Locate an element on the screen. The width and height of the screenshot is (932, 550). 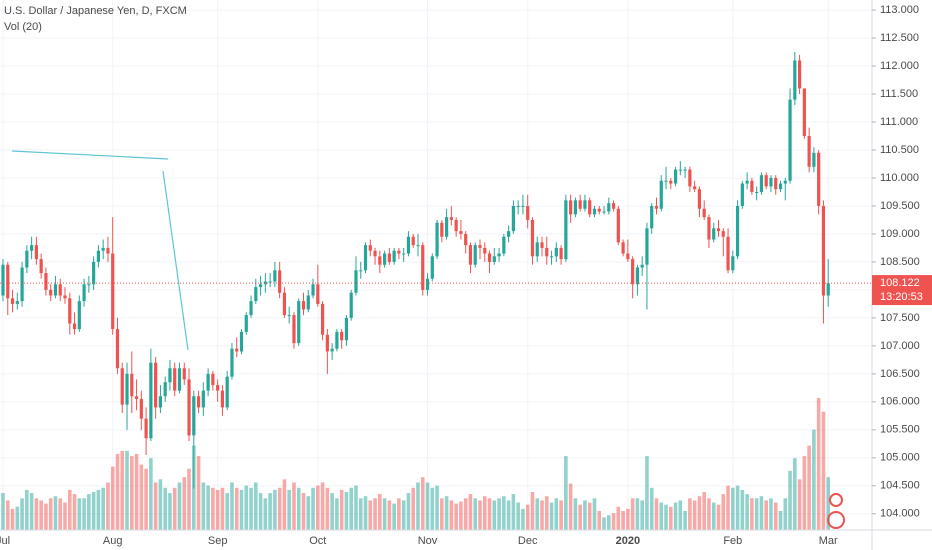
y-tick-label: 108.500 is located at coordinates (900, 262).